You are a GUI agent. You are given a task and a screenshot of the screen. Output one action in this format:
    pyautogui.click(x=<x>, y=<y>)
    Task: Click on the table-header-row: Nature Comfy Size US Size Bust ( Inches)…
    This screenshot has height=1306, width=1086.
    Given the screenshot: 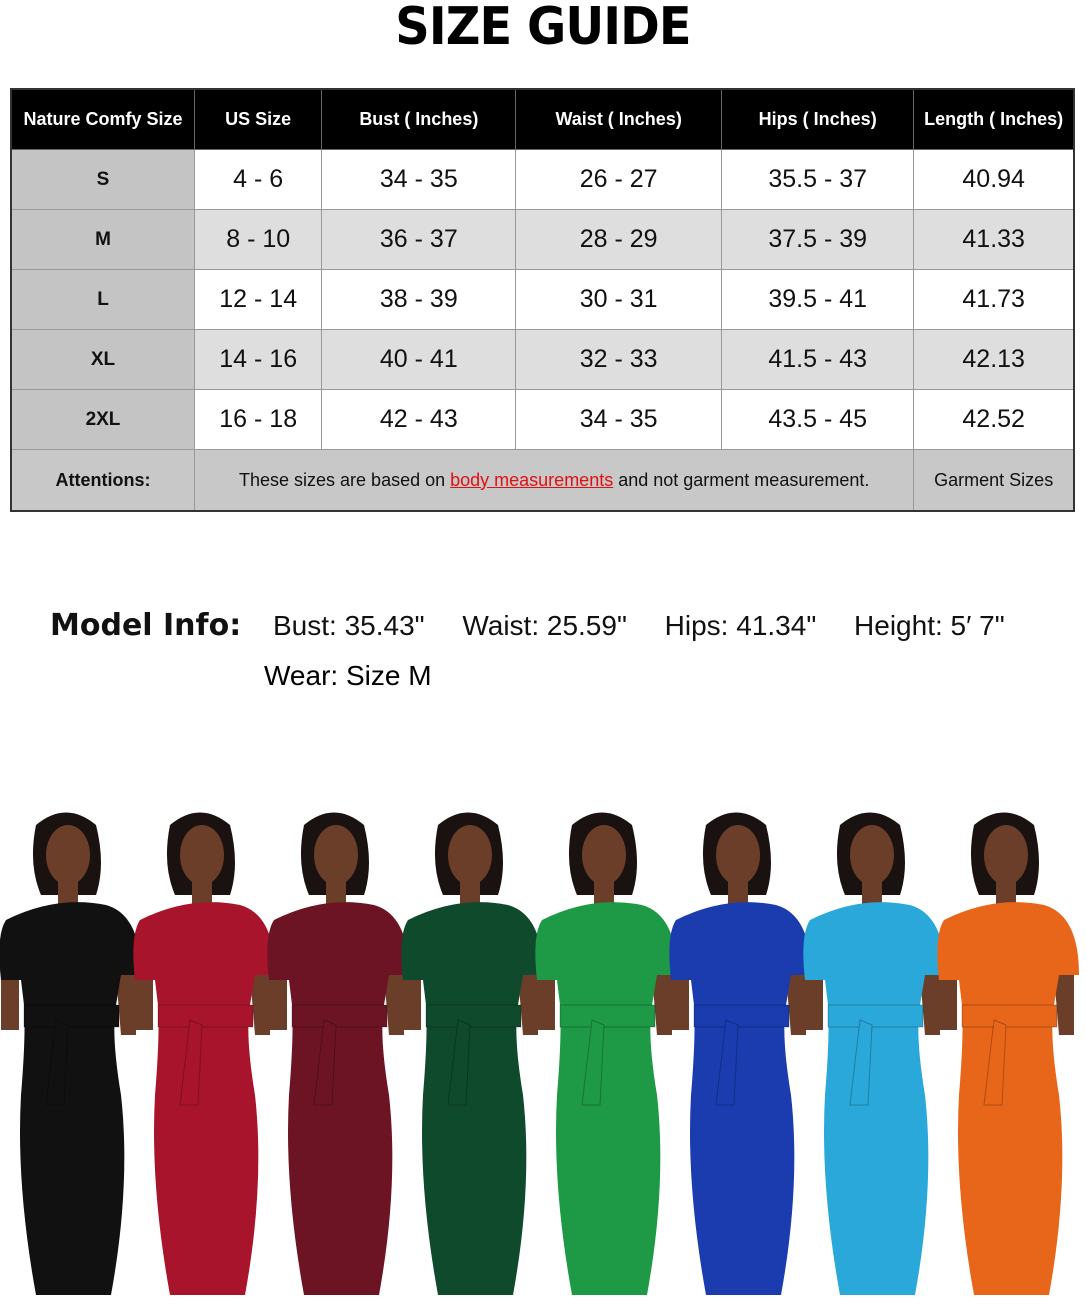 What is the action you would take?
    pyautogui.click(x=542, y=119)
    